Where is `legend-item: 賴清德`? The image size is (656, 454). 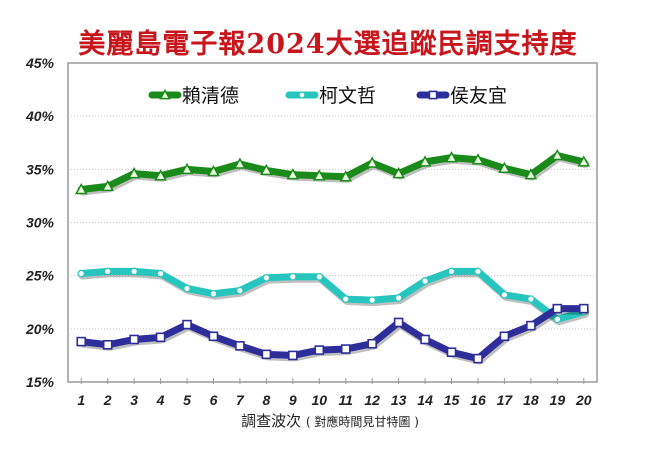 legend-item: 賴清德 is located at coordinates (193, 96).